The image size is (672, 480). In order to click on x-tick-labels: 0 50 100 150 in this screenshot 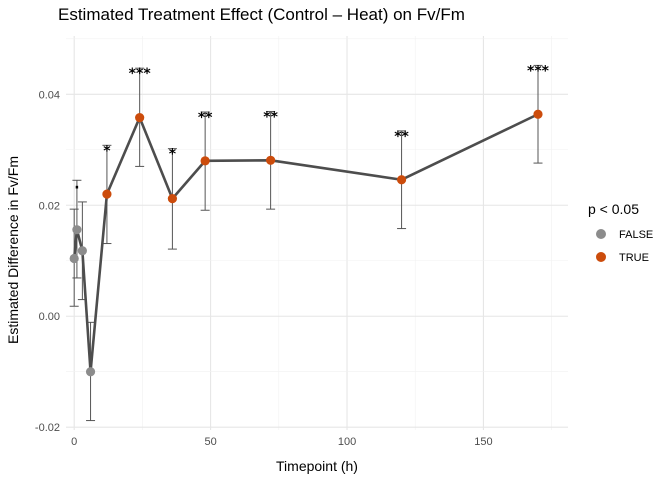, I will do `click(281, 442)`.